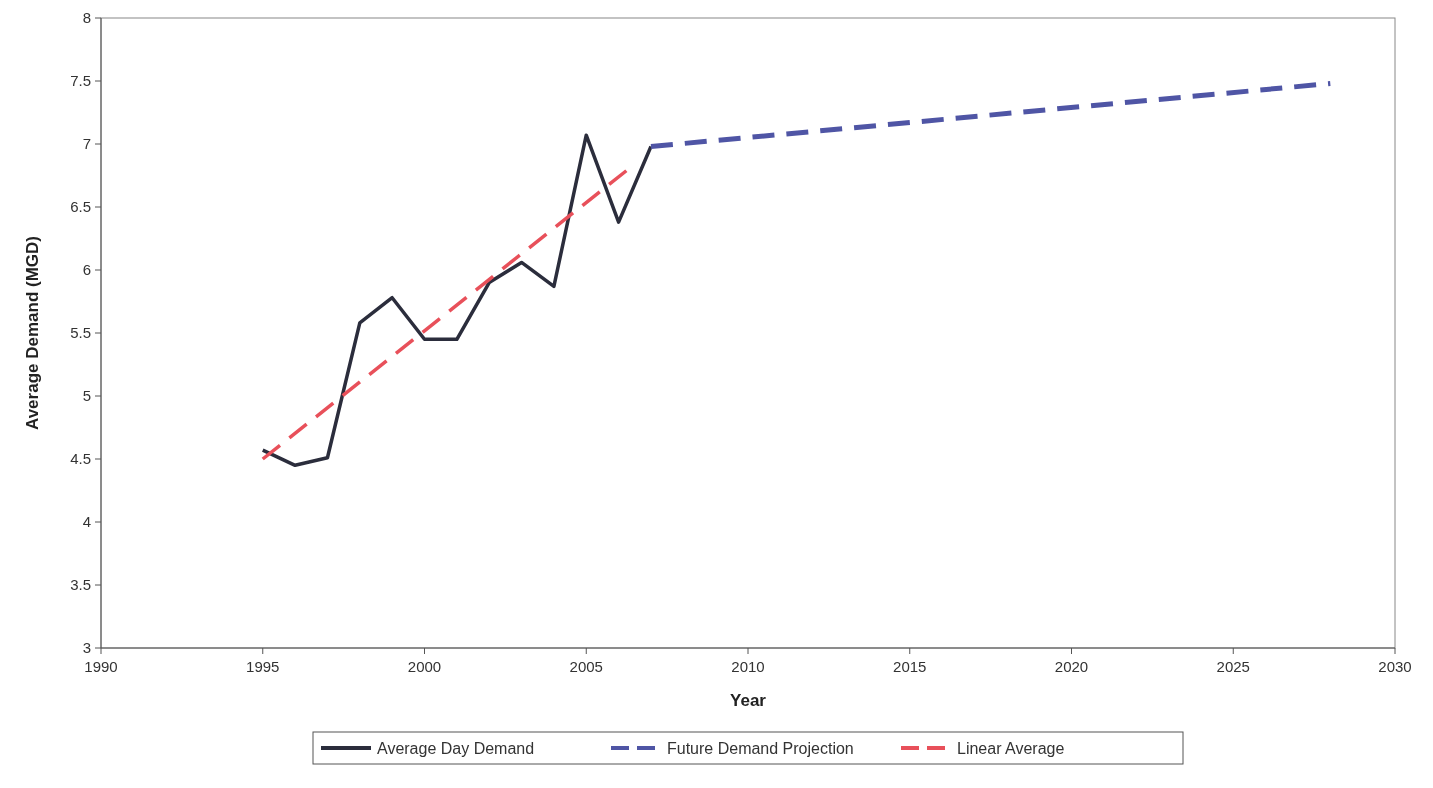  Describe the element at coordinates (86, 522) in the screenshot. I see `y-tick-label: 4` at that location.